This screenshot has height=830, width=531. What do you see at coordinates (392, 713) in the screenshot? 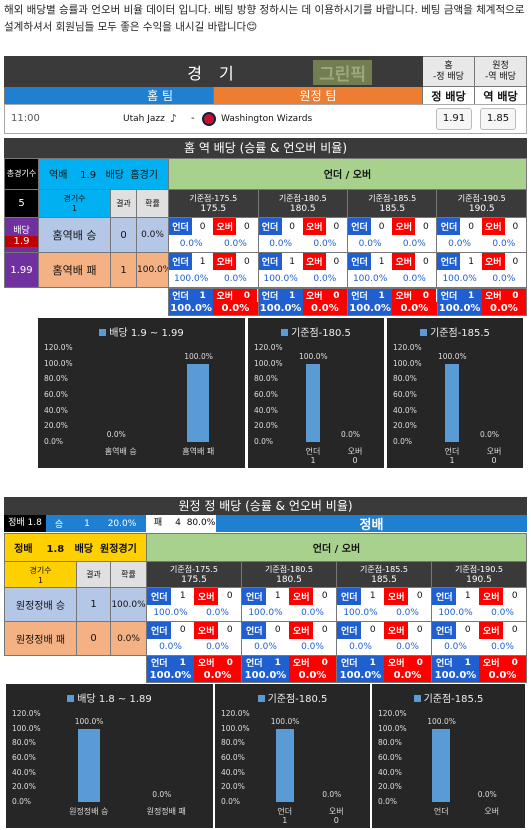
I see `y-tick-label: 120.0%` at bounding box center [392, 713].